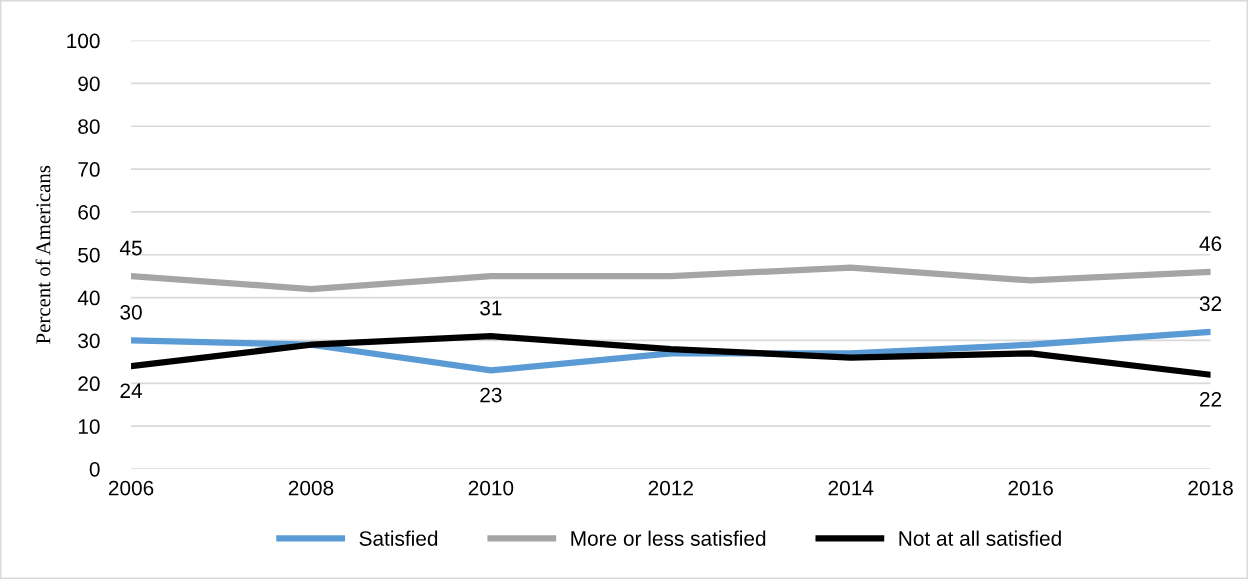 The height and width of the screenshot is (579, 1248). What do you see at coordinates (130, 248) in the screenshot?
I see `data-label: 45` at bounding box center [130, 248].